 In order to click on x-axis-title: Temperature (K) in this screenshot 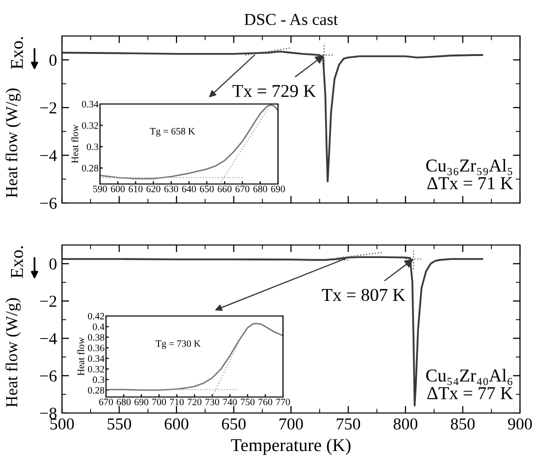, I will do `click(290, 446)`.